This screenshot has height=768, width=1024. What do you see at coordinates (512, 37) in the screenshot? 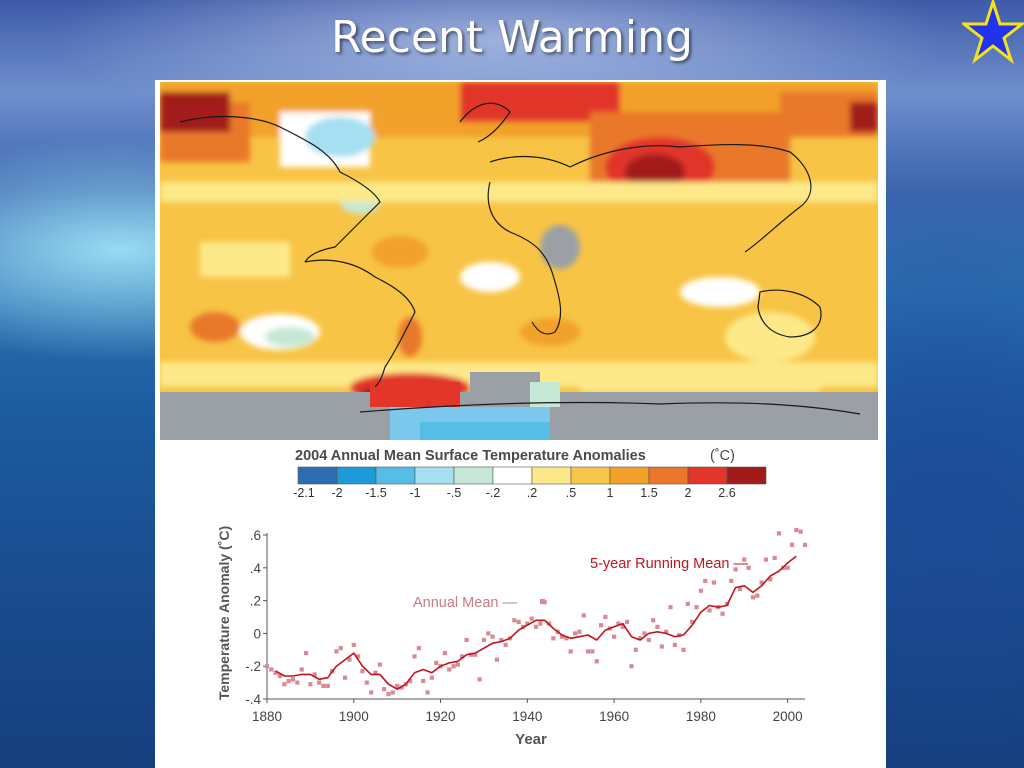
I see `slide-title: Recent Warming` at bounding box center [512, 37].